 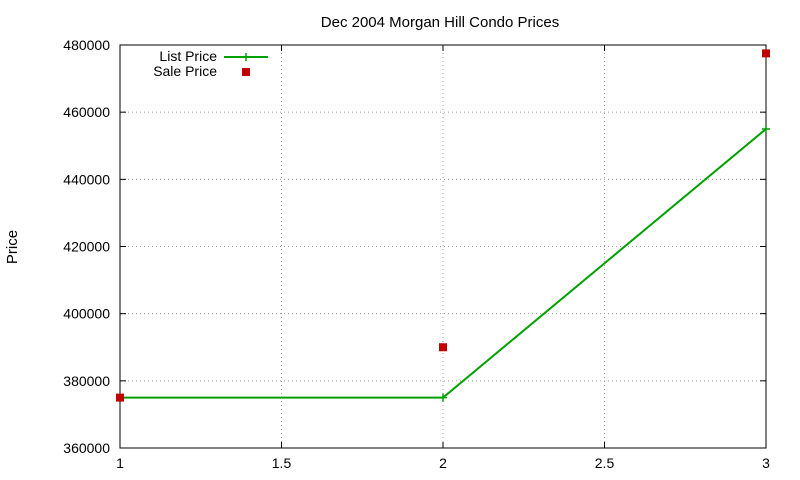 I want to click on x-tick-label: 1, so click(x=120, y=463).